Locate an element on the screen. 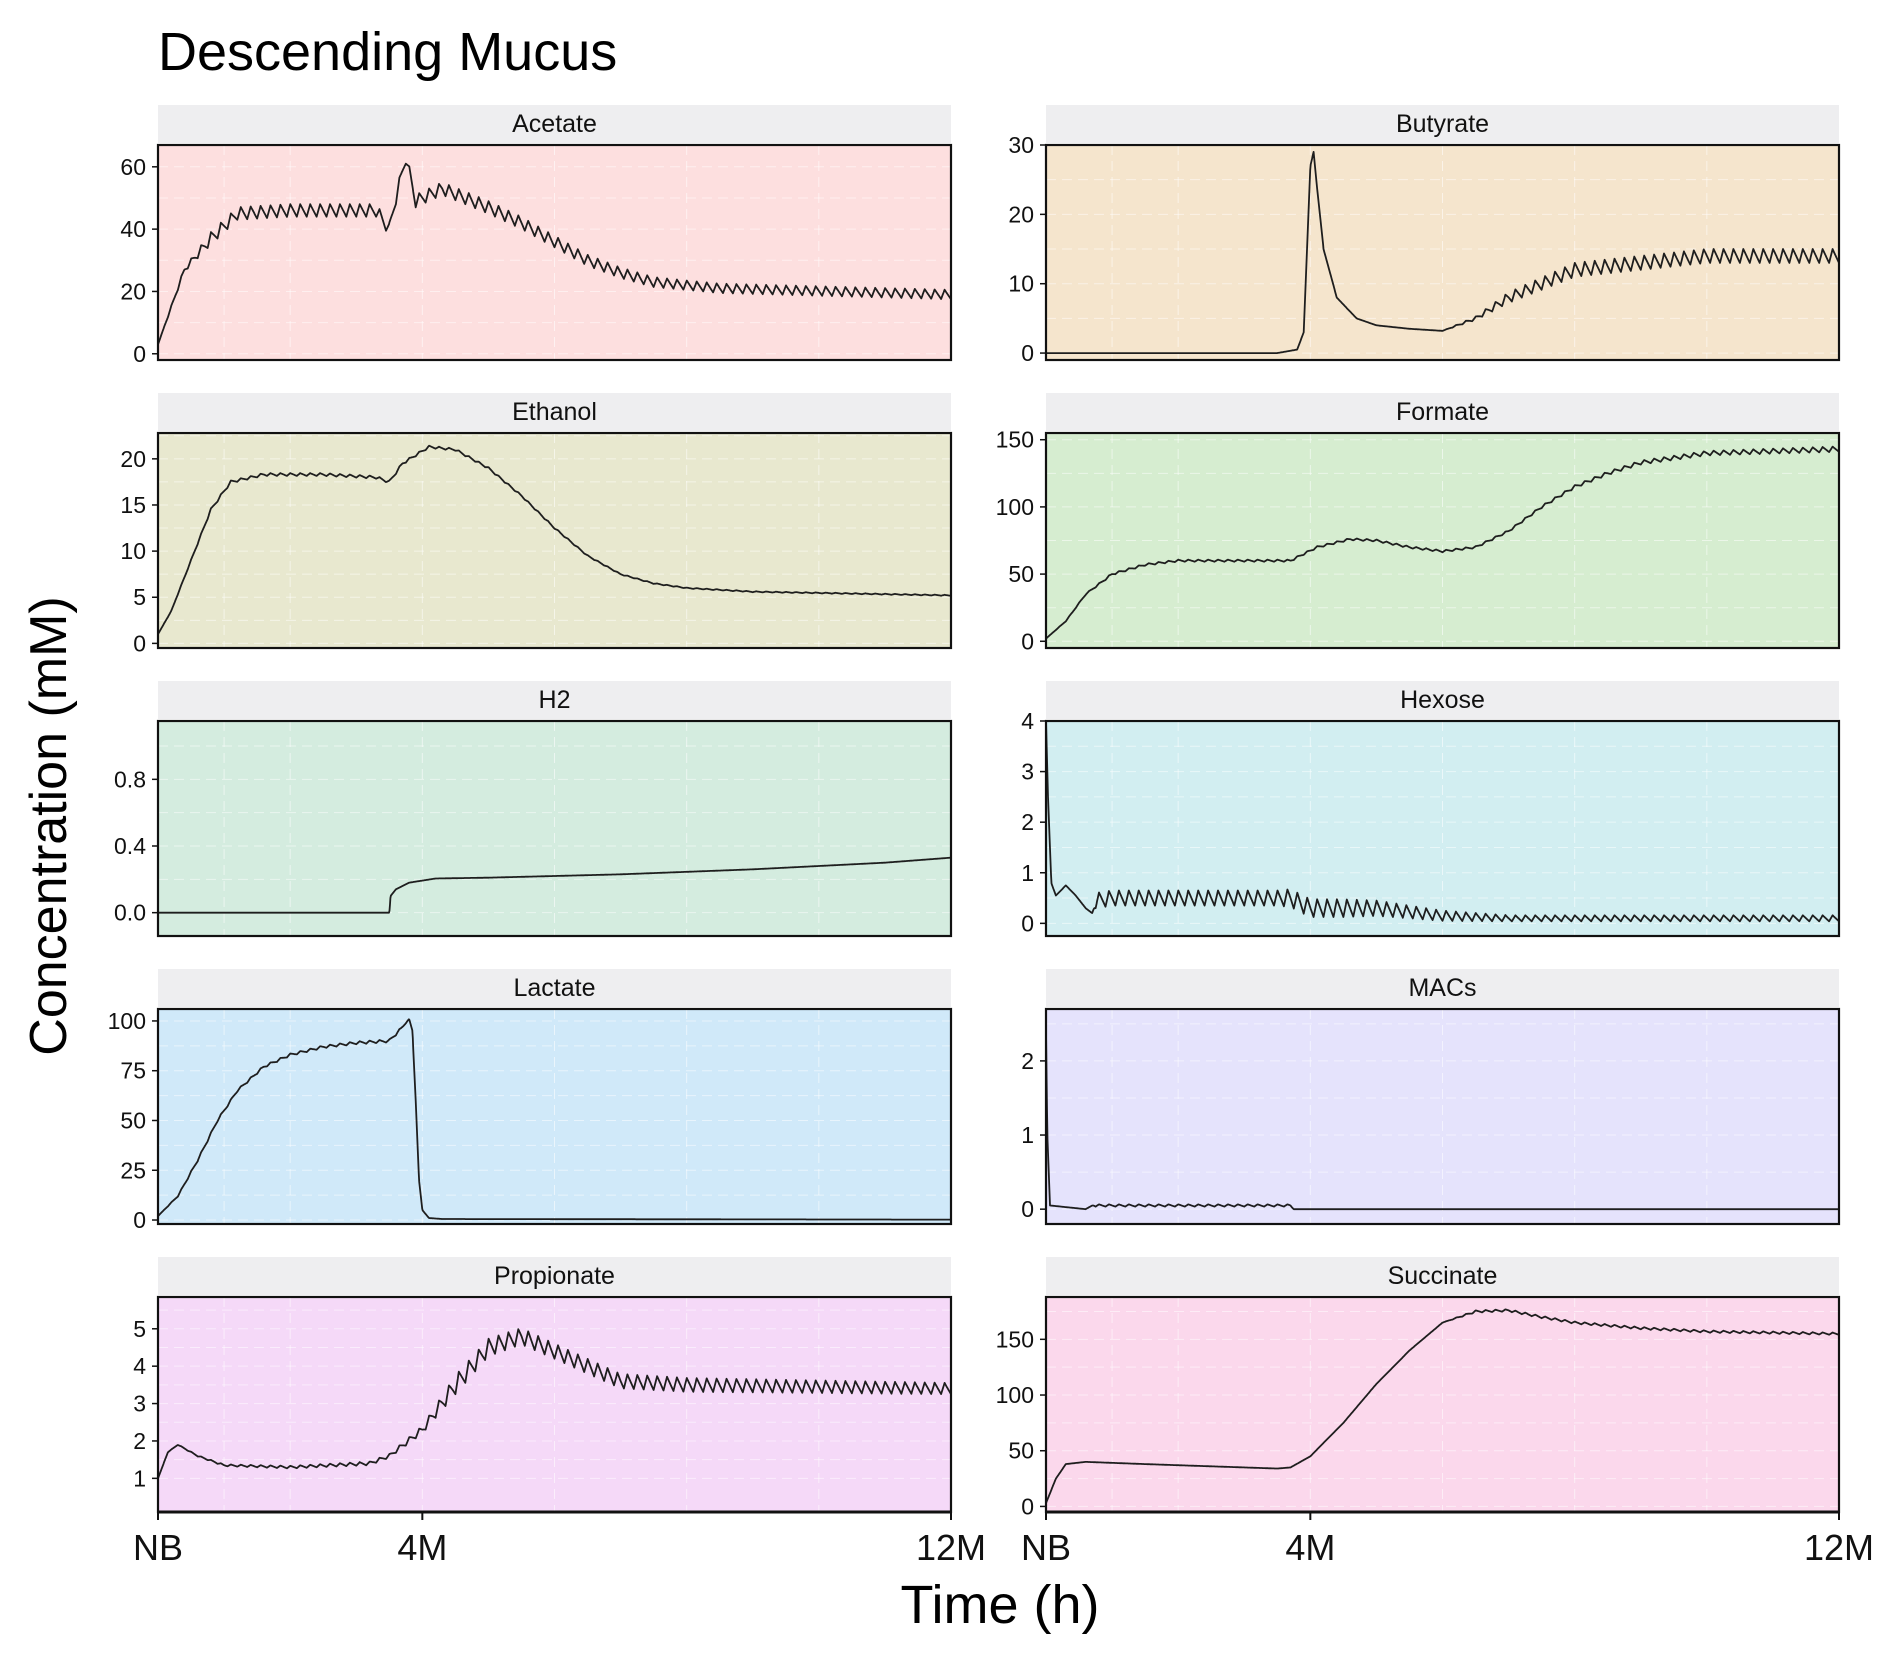  y-tick-label: 40 is located at coordinates (133, 229).